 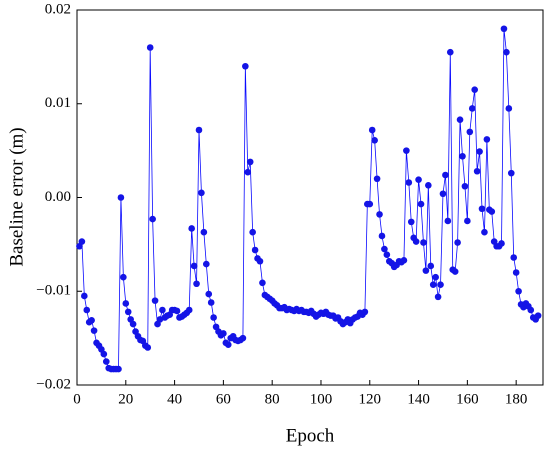 I want to click on y-tick-label: 0.00, so click(x=58, y=197).